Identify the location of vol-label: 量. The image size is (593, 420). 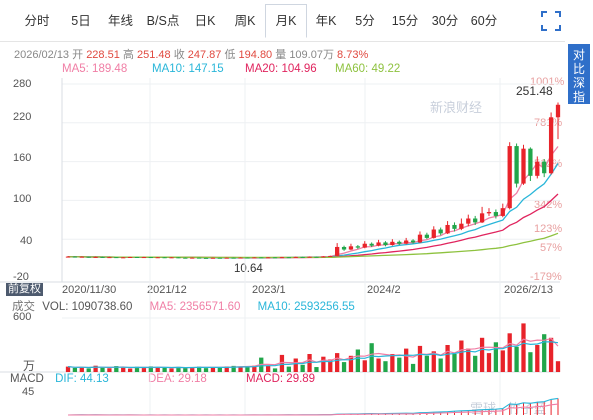
(281, 55).